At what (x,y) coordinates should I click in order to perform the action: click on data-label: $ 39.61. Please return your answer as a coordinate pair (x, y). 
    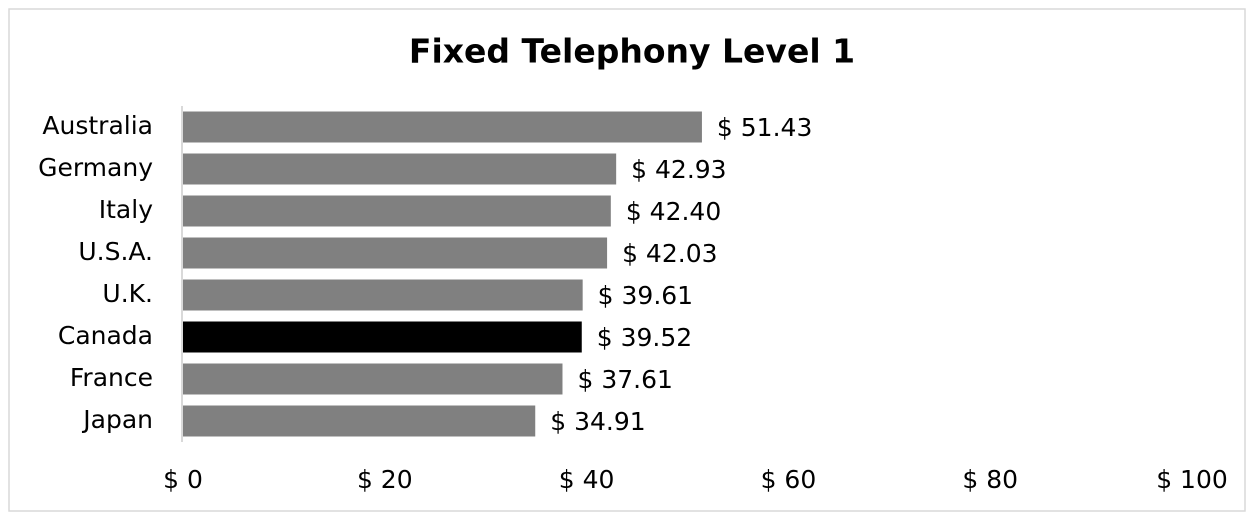
    Looking at the image, I should click on (645, 295).